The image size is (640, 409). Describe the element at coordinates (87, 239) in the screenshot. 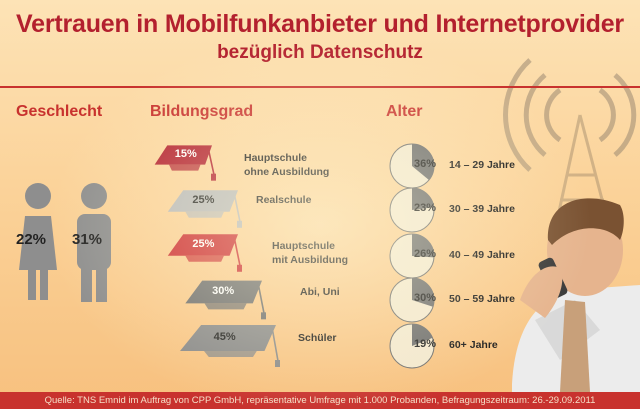

I see `gender-value-label: 31%` at that location.